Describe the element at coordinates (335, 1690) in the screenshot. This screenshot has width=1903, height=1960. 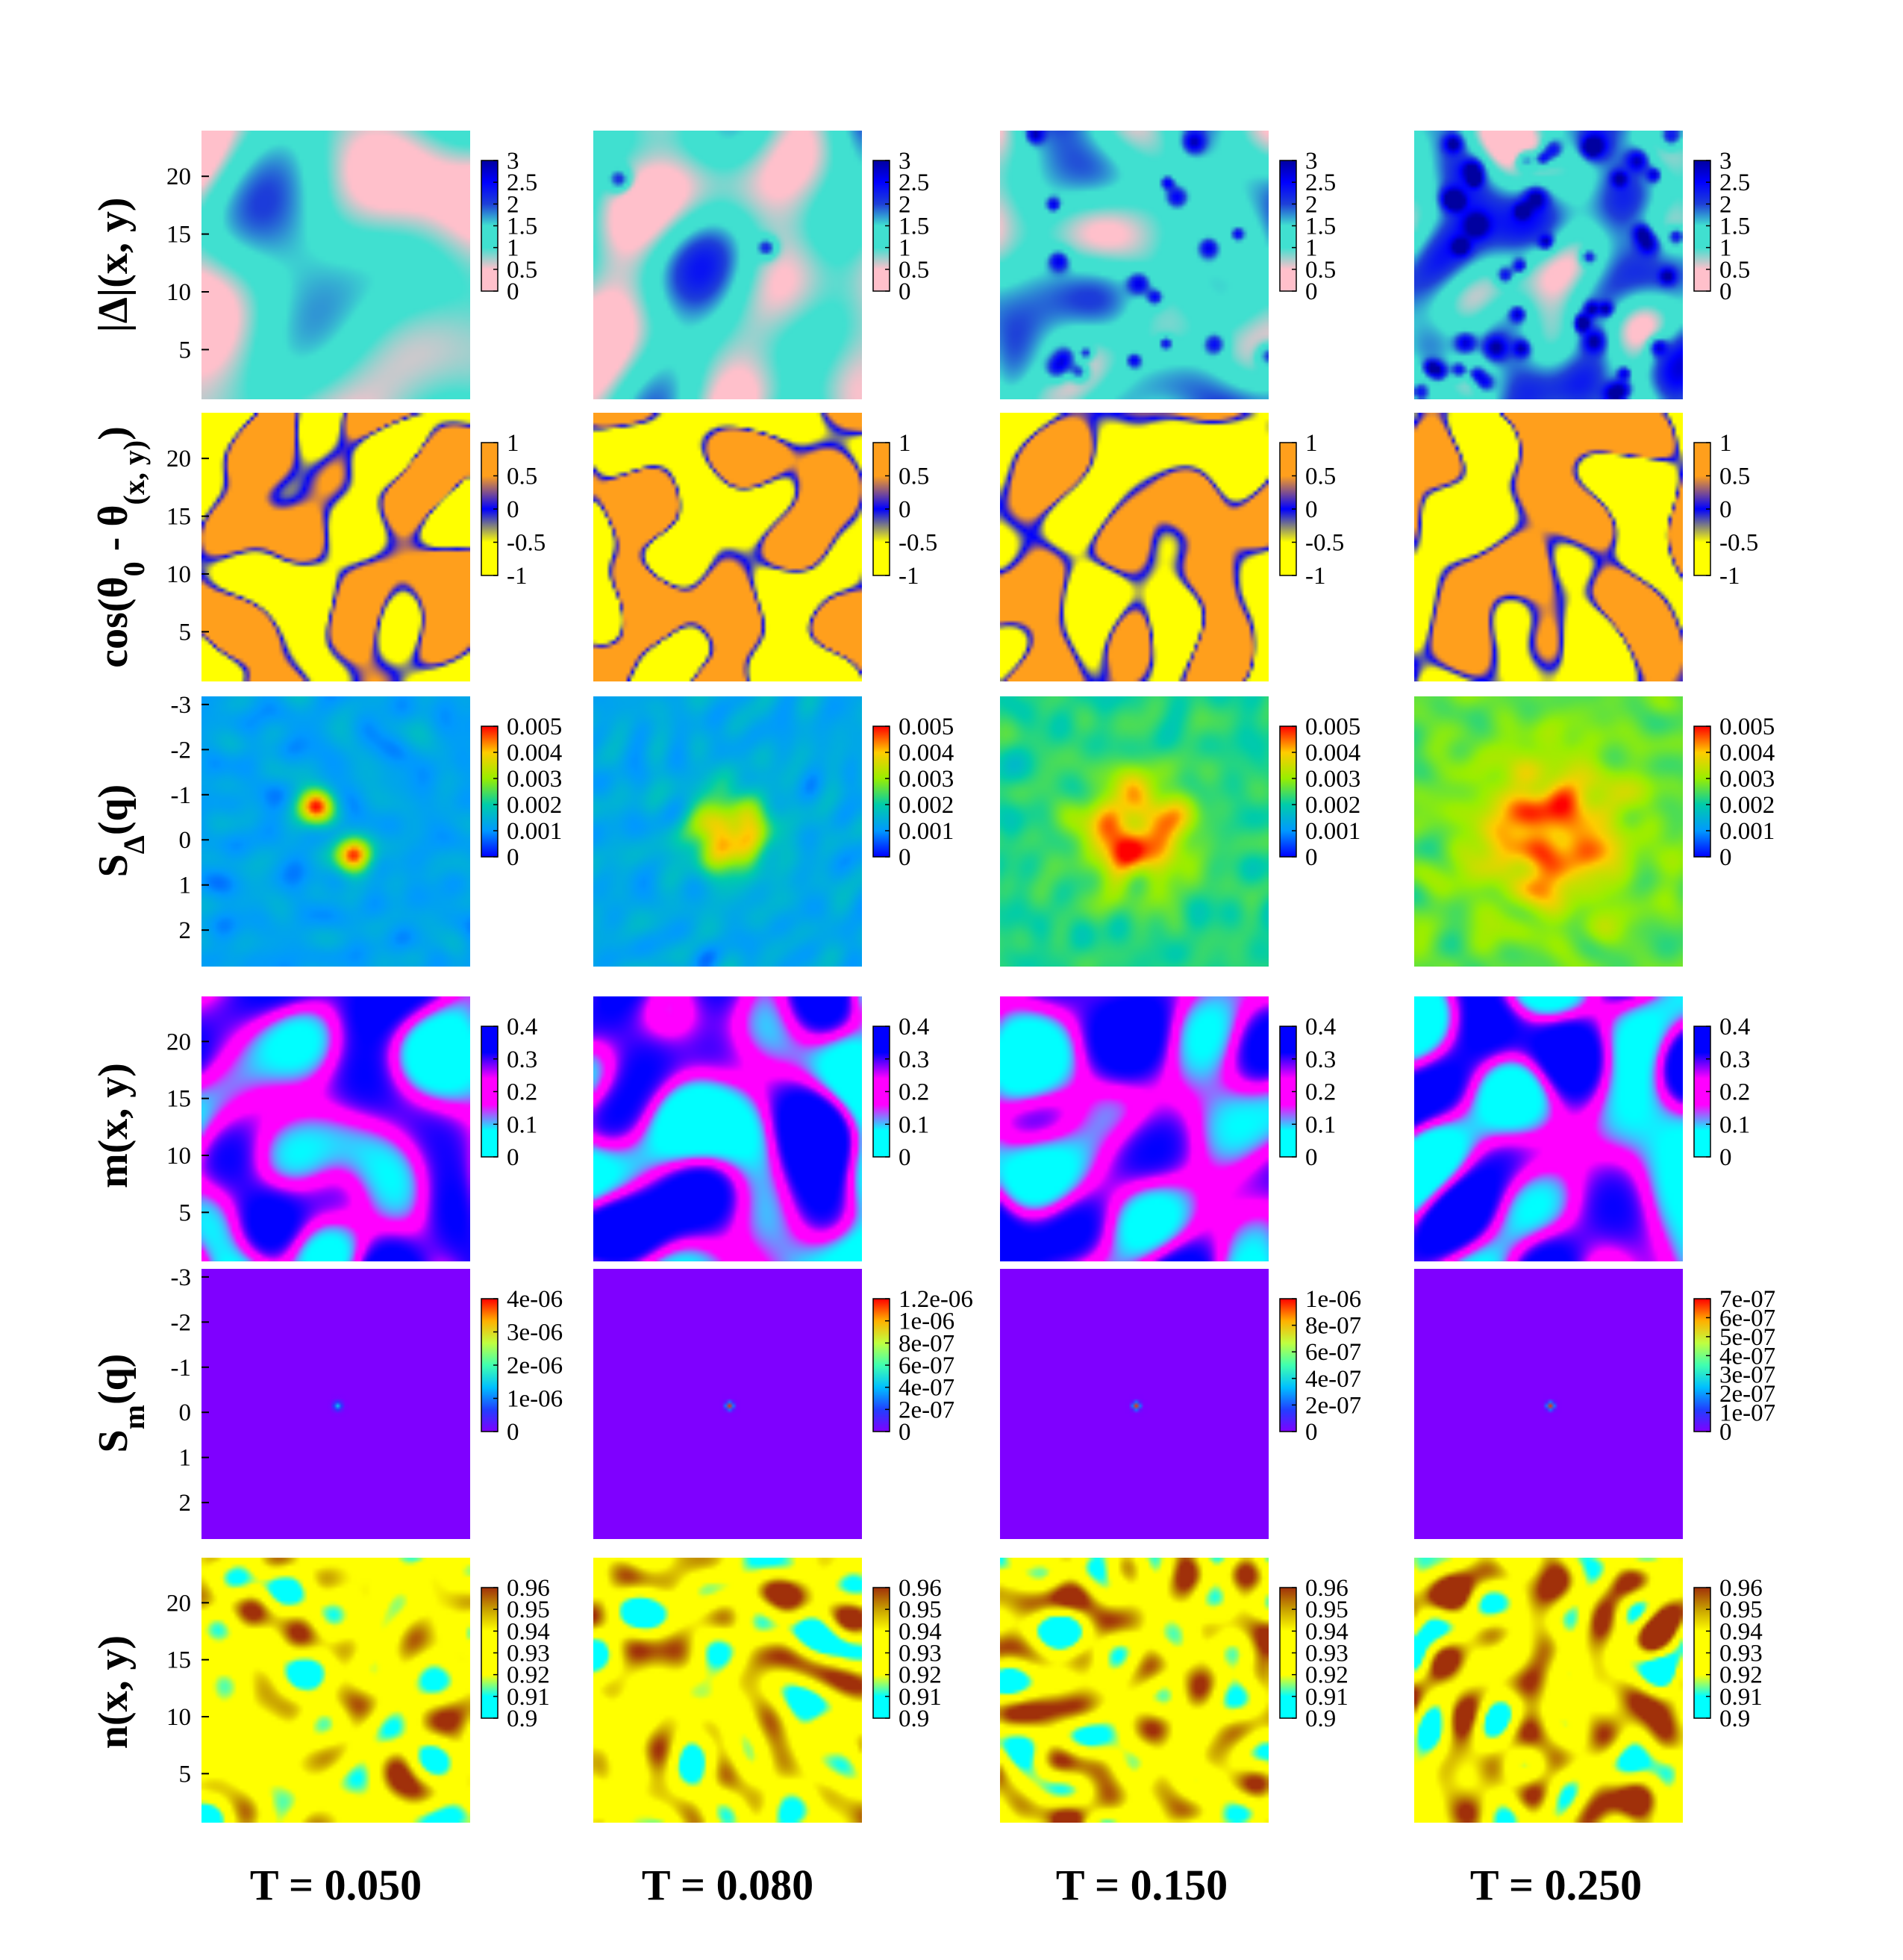
I see `heatmap-n-col1` at that location.